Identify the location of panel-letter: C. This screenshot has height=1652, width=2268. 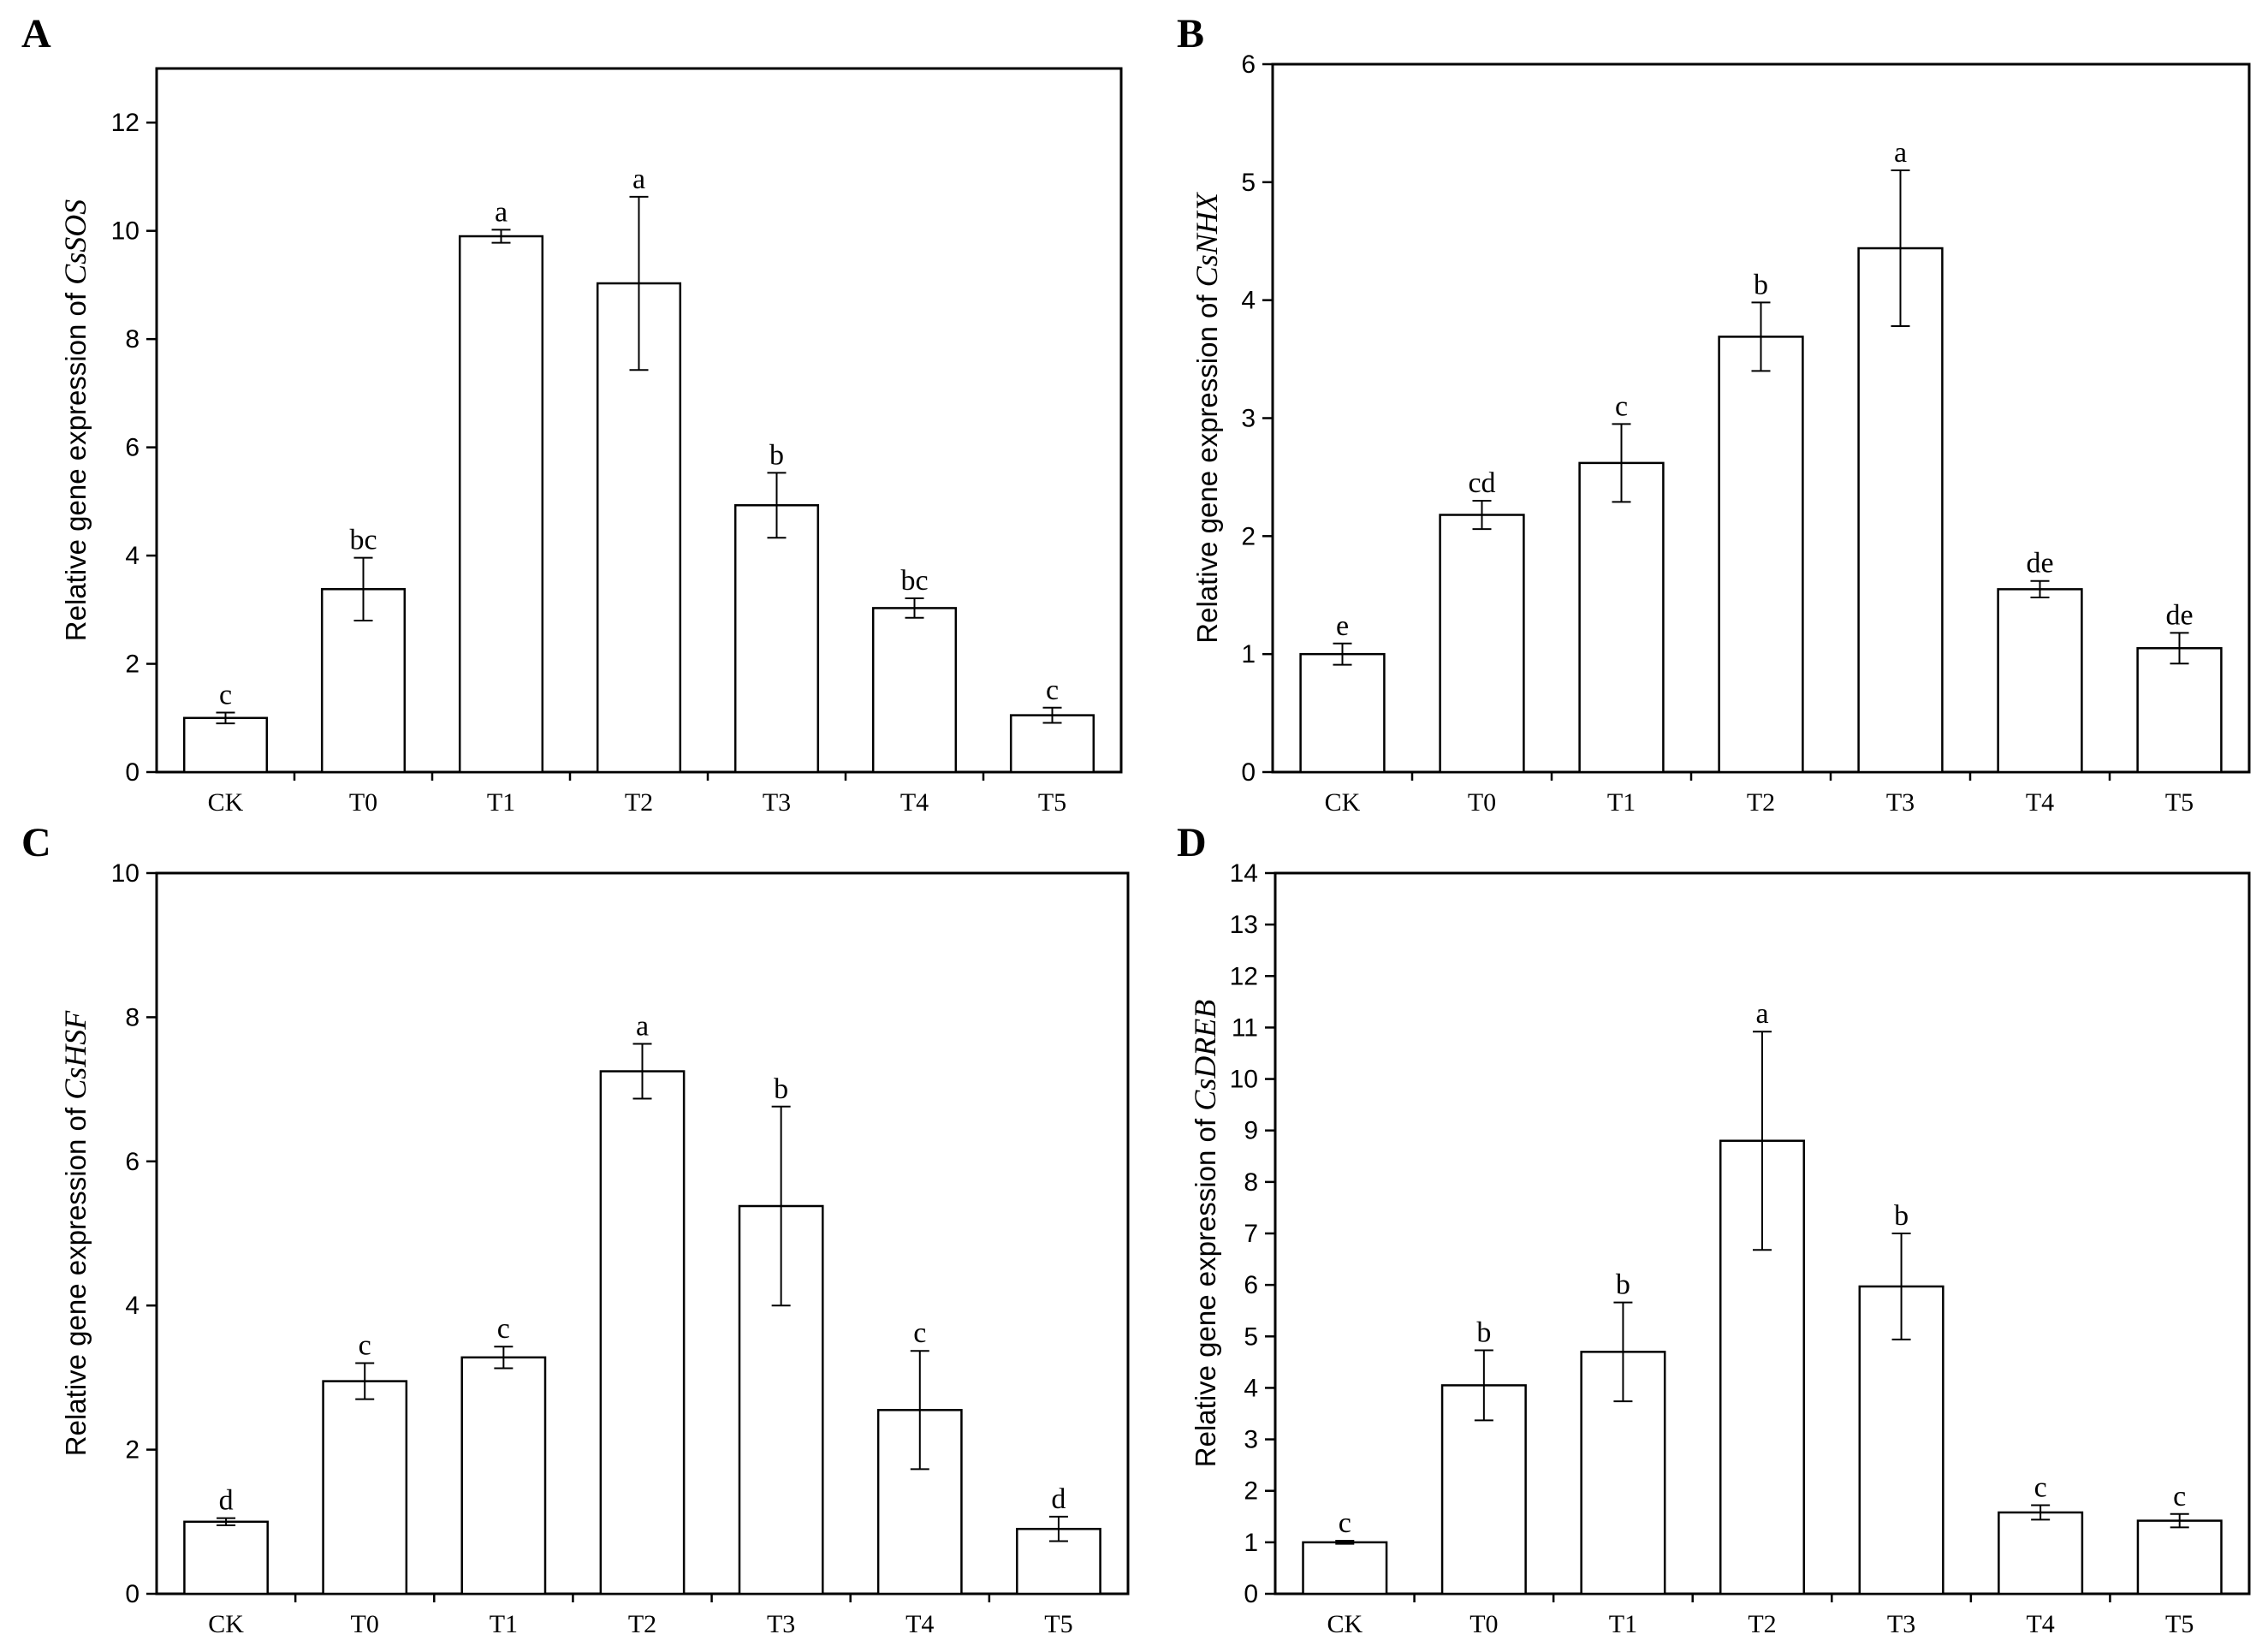
(36, 842).